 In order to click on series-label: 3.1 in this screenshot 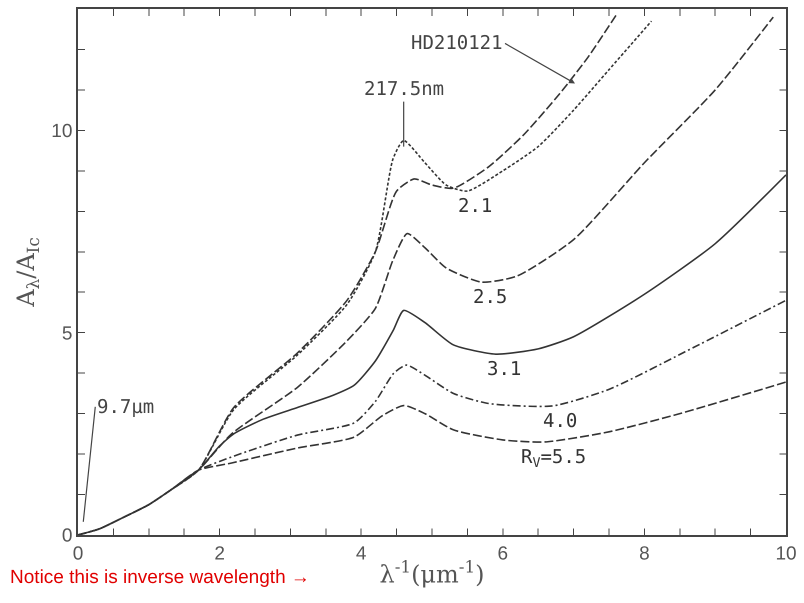, I will do `click(504, 369)`.